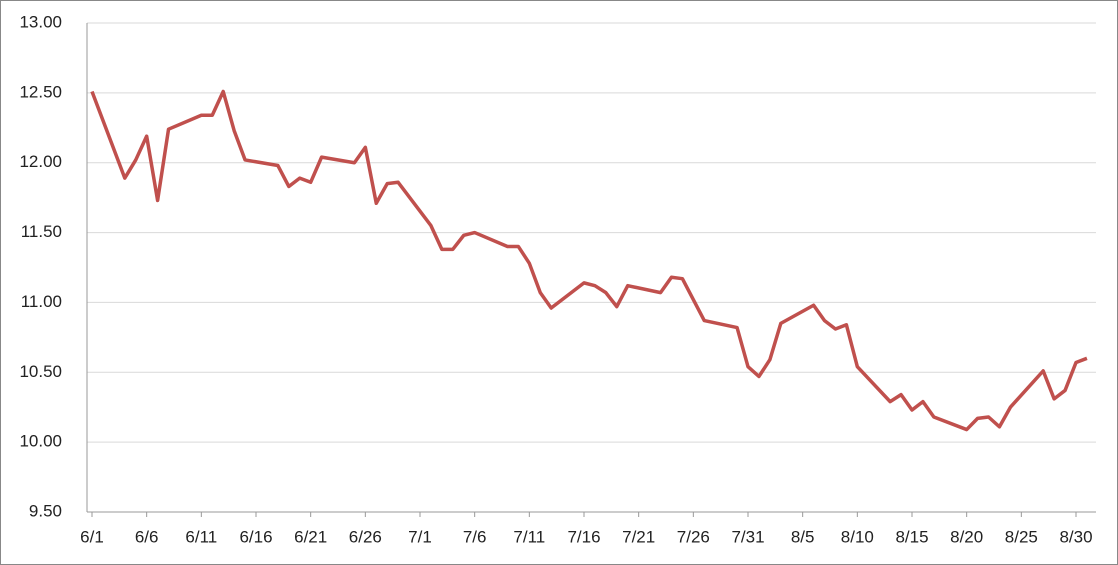 The width and height of the screenshot is (1118, 565). What do you see at coordinates (40, 441) in the screenshot?
I see `y-tick-label: 10.00` at bounding box center [40, 441].